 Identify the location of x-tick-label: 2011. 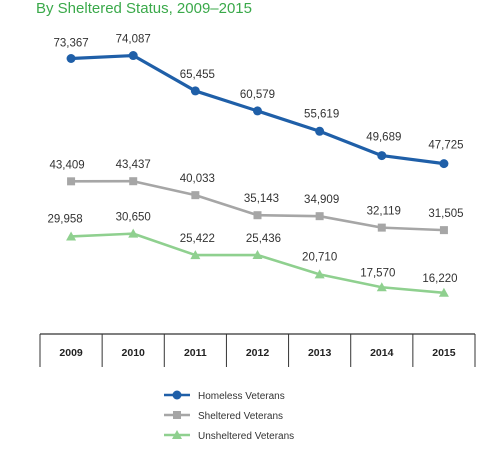
(195, 353).